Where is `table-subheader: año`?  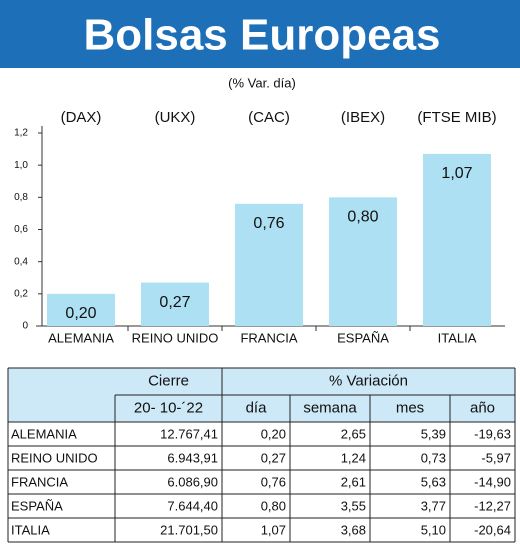
table-subheader: año is located at coordinates (482, 407).